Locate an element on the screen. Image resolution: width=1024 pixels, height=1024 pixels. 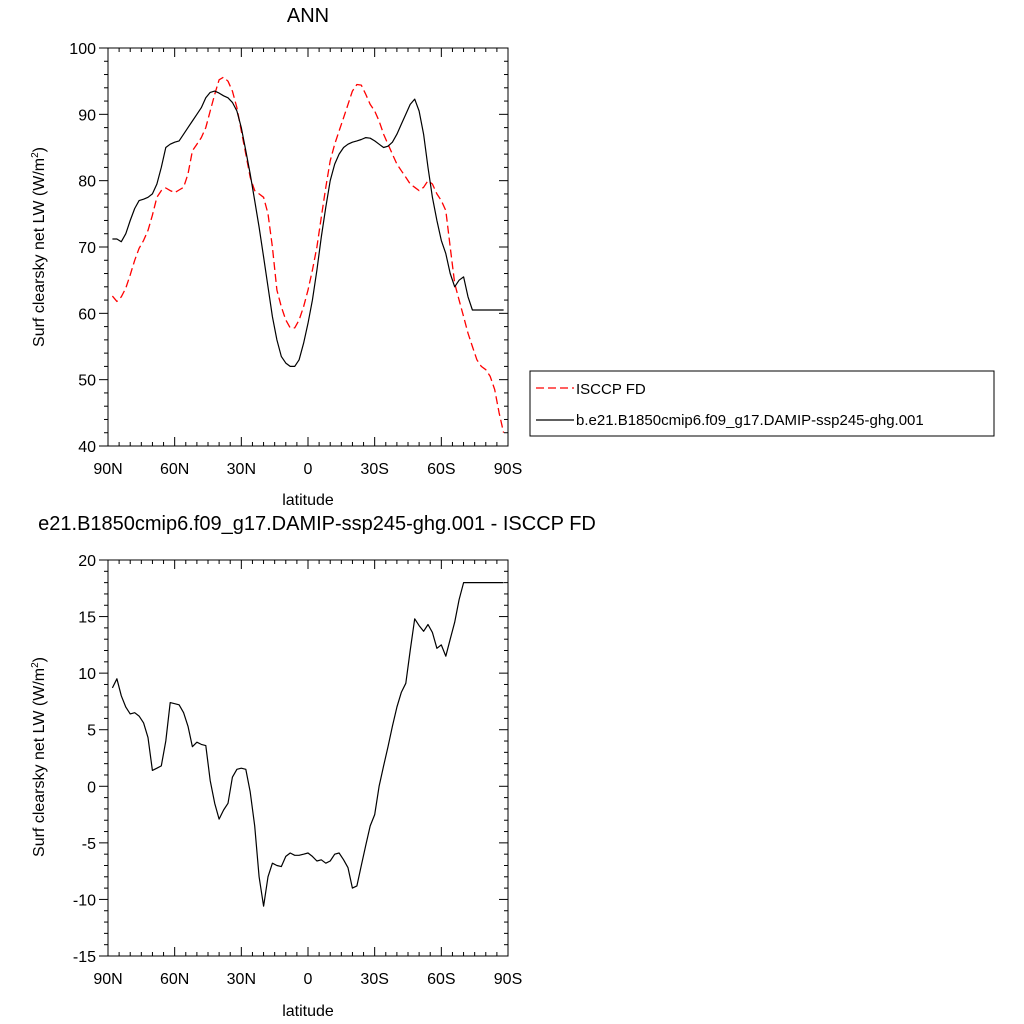
legend-box is located at coordinates (762, 403).